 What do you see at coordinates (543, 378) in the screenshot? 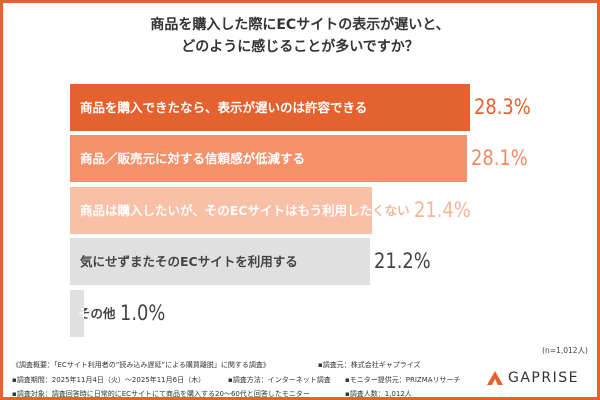
I see `logo-text: GAPRISE` at bounding box center [543, 378].